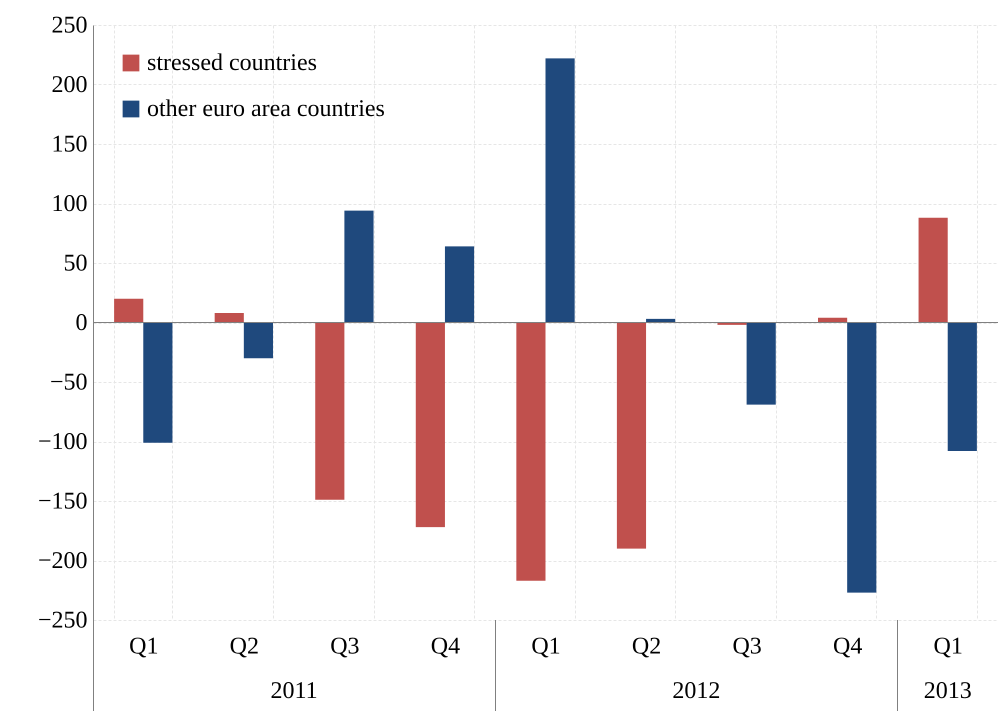 The image size is (998, 711). What do you see at coordinates (63, 442) in the screenshot?
I see `y-tick-label: −100` at bounding box center [63, 442].